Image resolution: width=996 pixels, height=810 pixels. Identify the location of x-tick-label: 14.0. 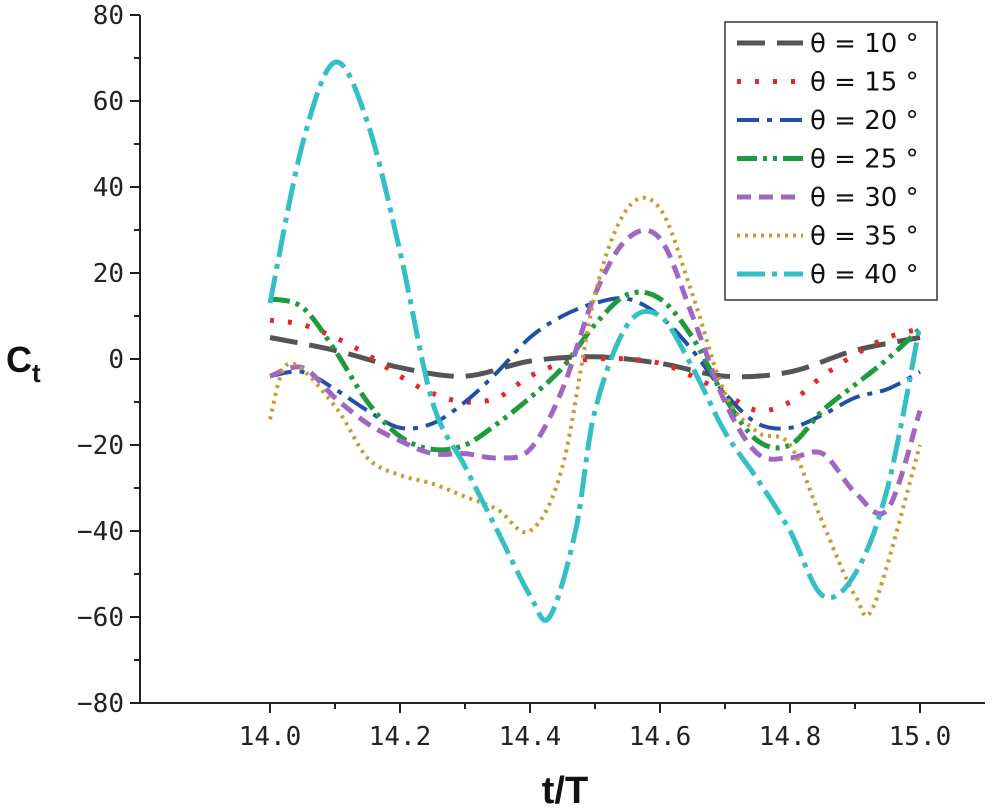
(270, 737).